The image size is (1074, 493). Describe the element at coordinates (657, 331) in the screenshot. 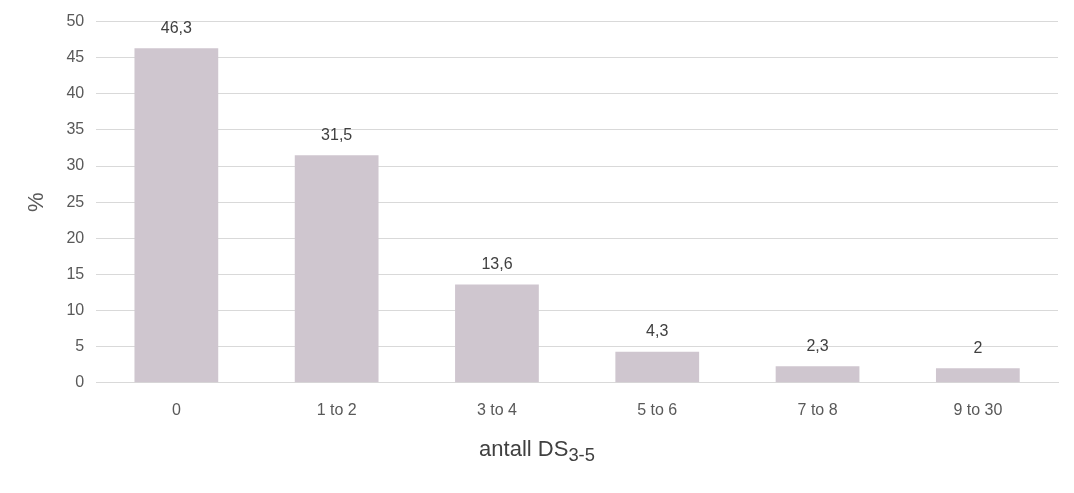

I see `data-label: 4,3` at that location.